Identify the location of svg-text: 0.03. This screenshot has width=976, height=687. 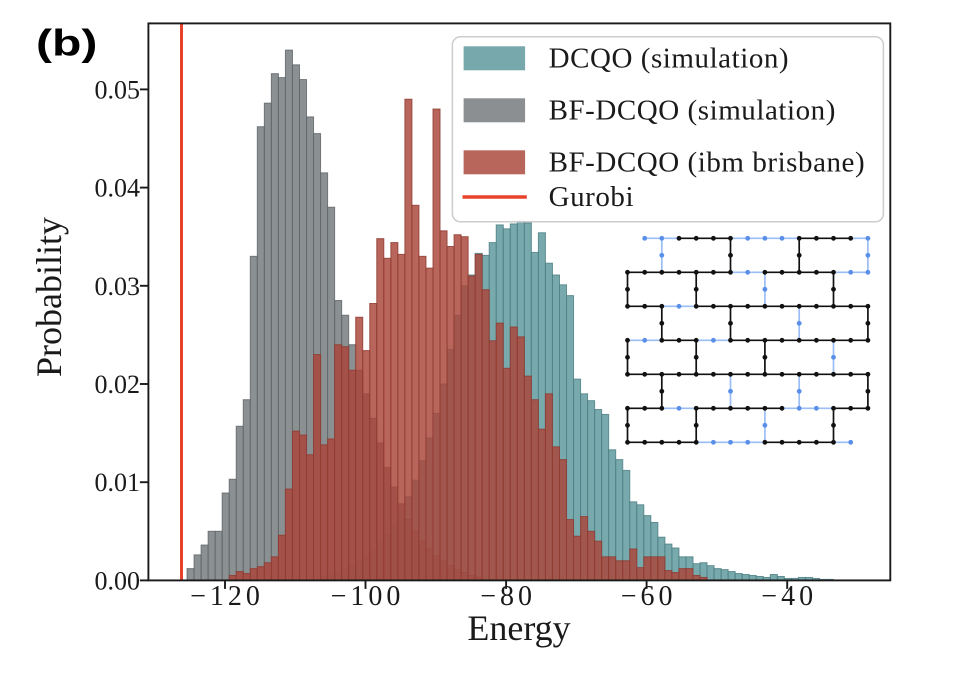
(118, 286).